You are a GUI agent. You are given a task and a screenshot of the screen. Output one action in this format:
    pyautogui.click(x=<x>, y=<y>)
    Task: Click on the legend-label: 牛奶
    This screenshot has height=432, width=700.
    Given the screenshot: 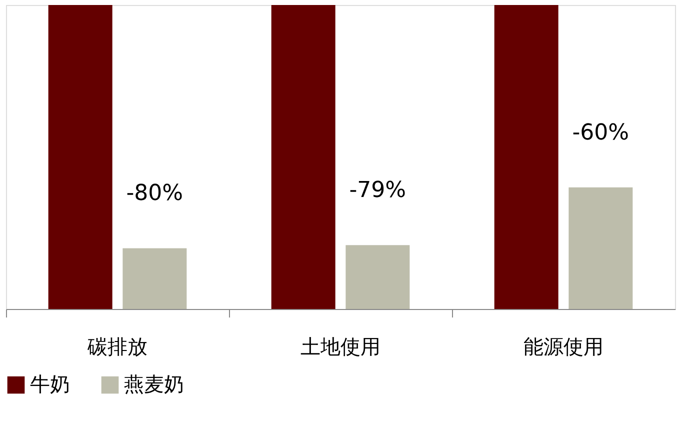 What is the action you would take?
    pyautogui.click(x=50, y=384)
    